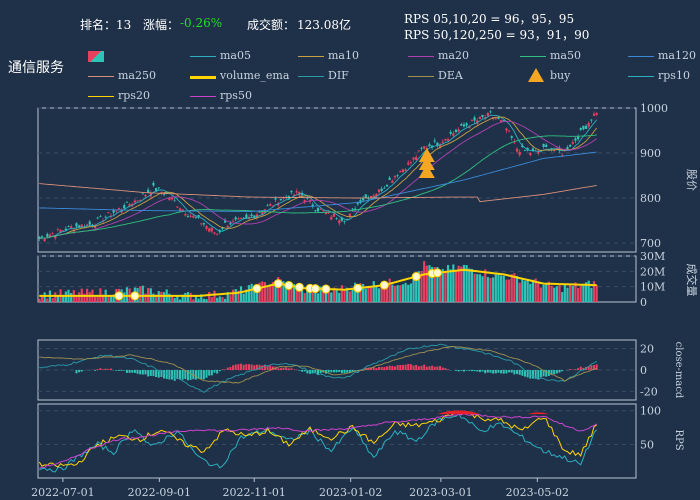  Describe the element at coordinates (421, 76) in the screenshot. I see `legend-swatch-DEA` at that location.